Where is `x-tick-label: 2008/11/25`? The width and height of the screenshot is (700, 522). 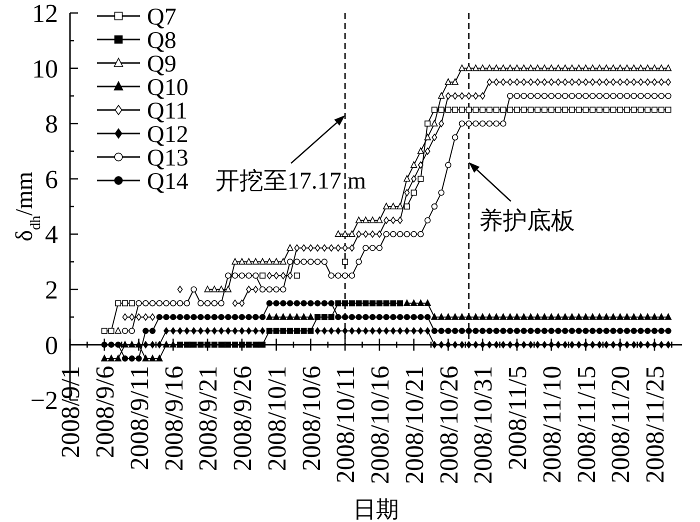 x-tick-label: 2008/11/25 is located at coordinates (655, 425).